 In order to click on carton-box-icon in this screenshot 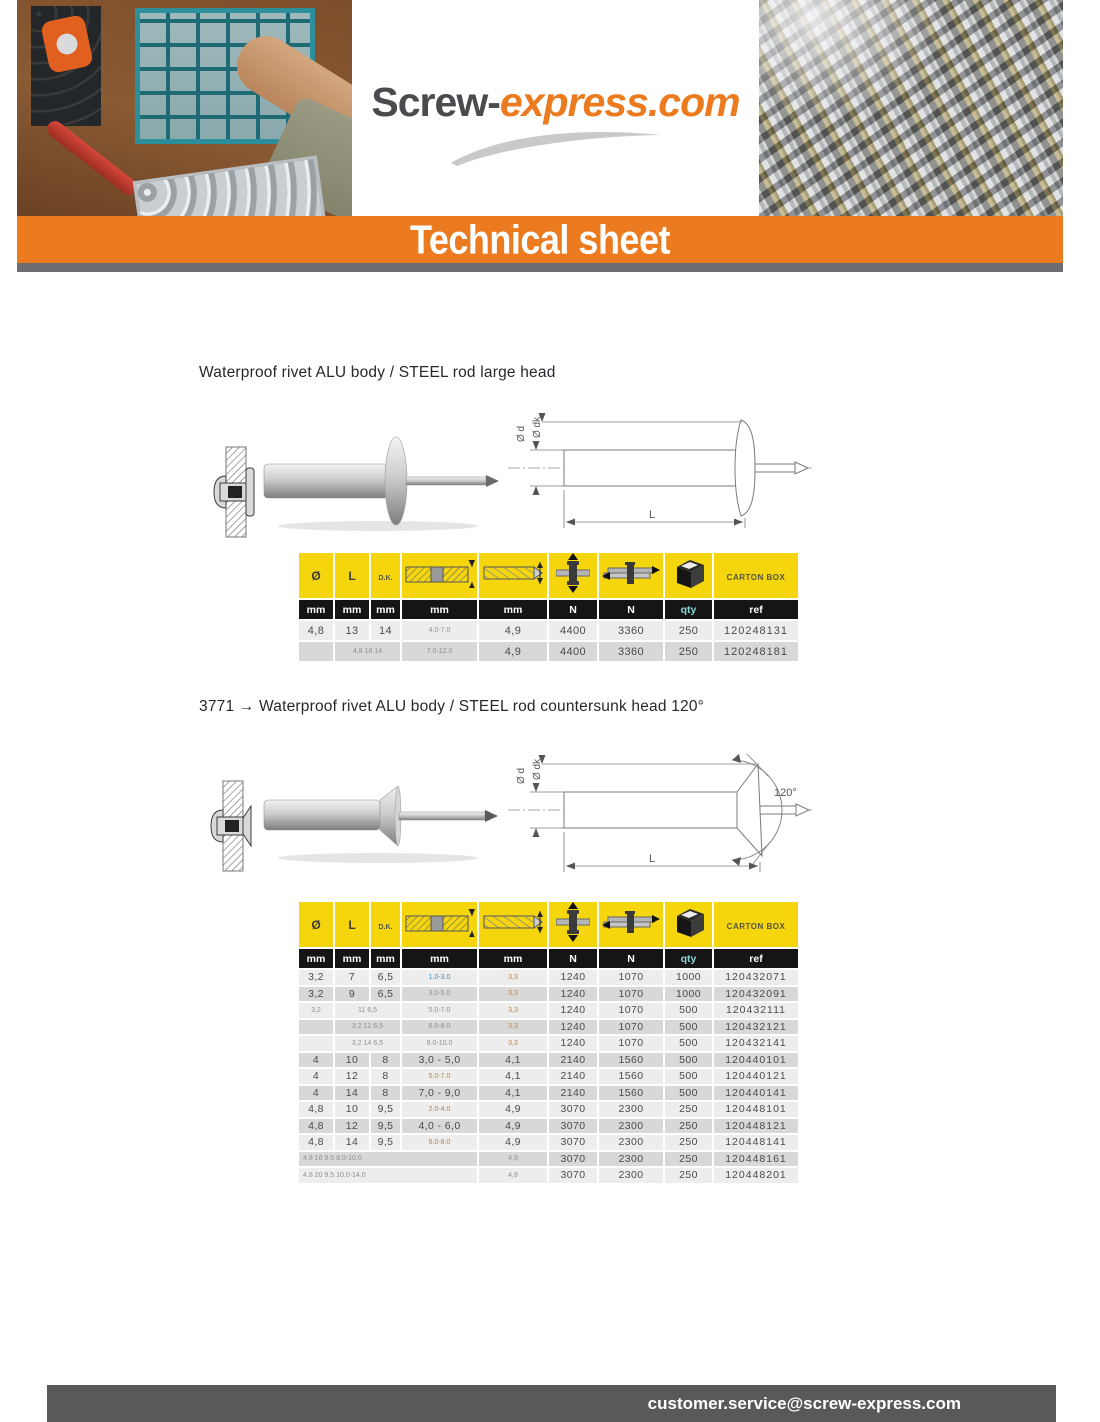, I will do `click(688, 575)`.